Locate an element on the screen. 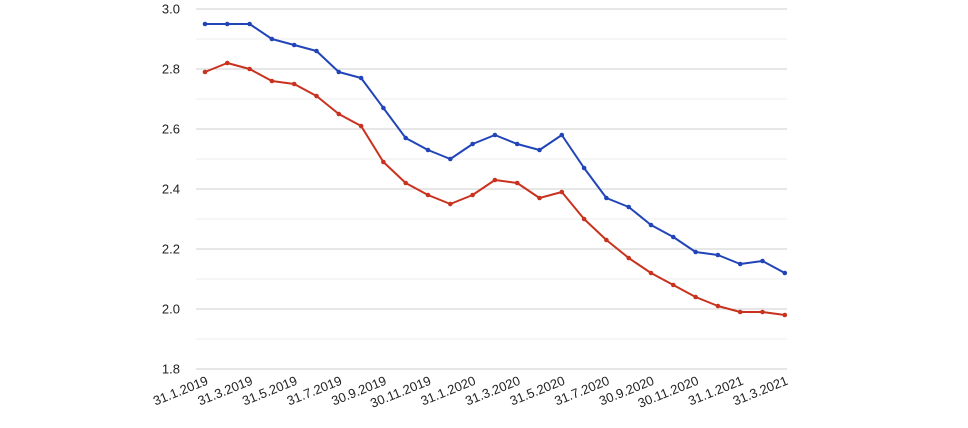 The height and width of the screenshot is (428, 968). y-tick-label: 3.0 is located at coordinates (171, 9).